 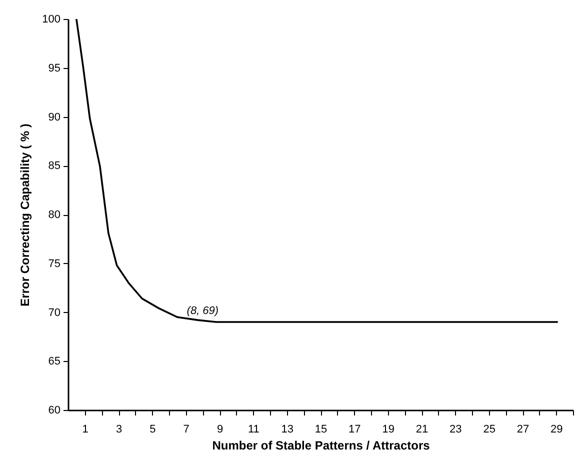 What do you see at coordinates (54, 312) in the screenshot?
I see `y-tick-label: 70` at bounding box center [54, 312].